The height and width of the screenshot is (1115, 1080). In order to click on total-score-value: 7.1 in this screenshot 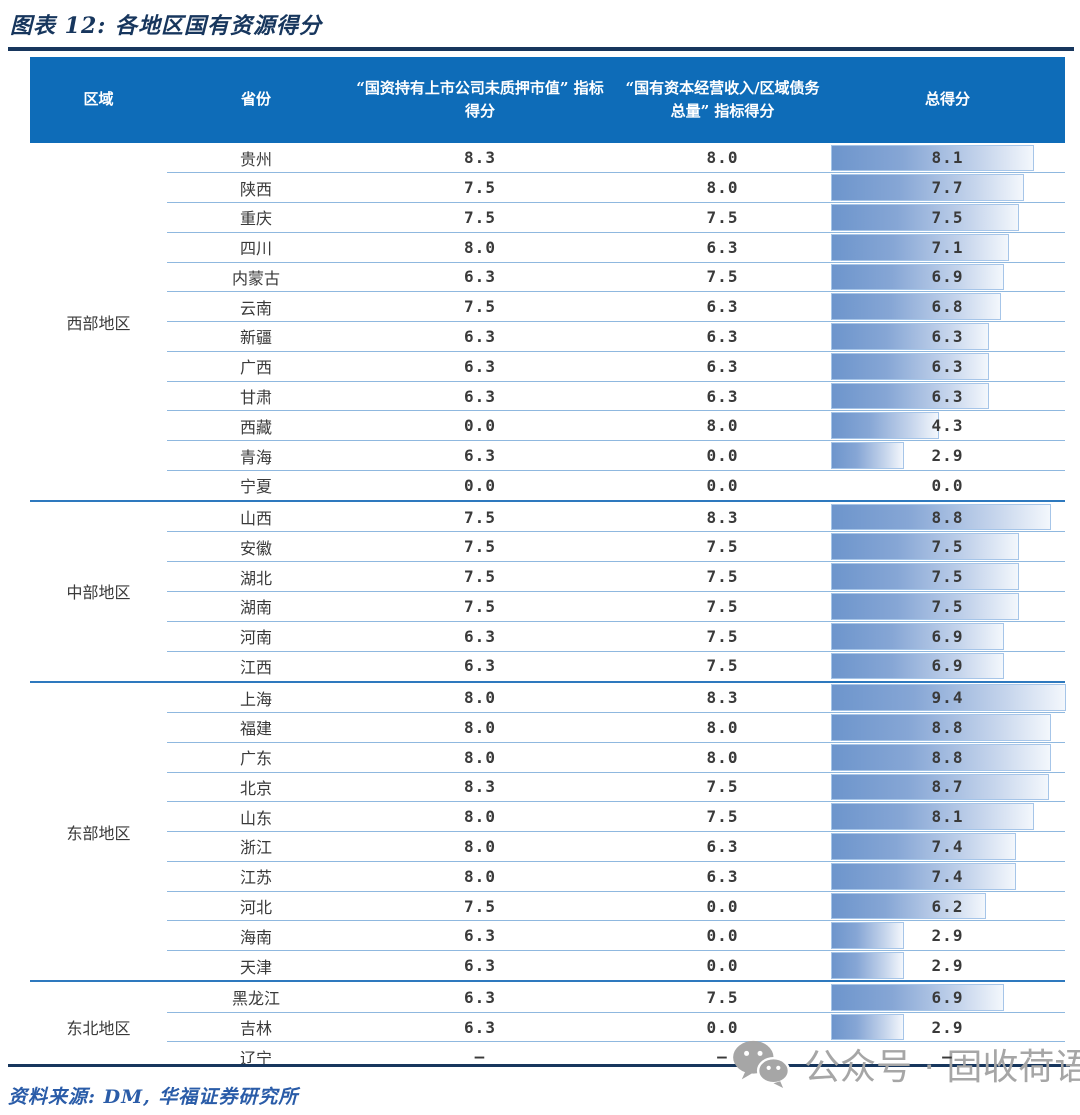, I will do `click(947, 247)`.